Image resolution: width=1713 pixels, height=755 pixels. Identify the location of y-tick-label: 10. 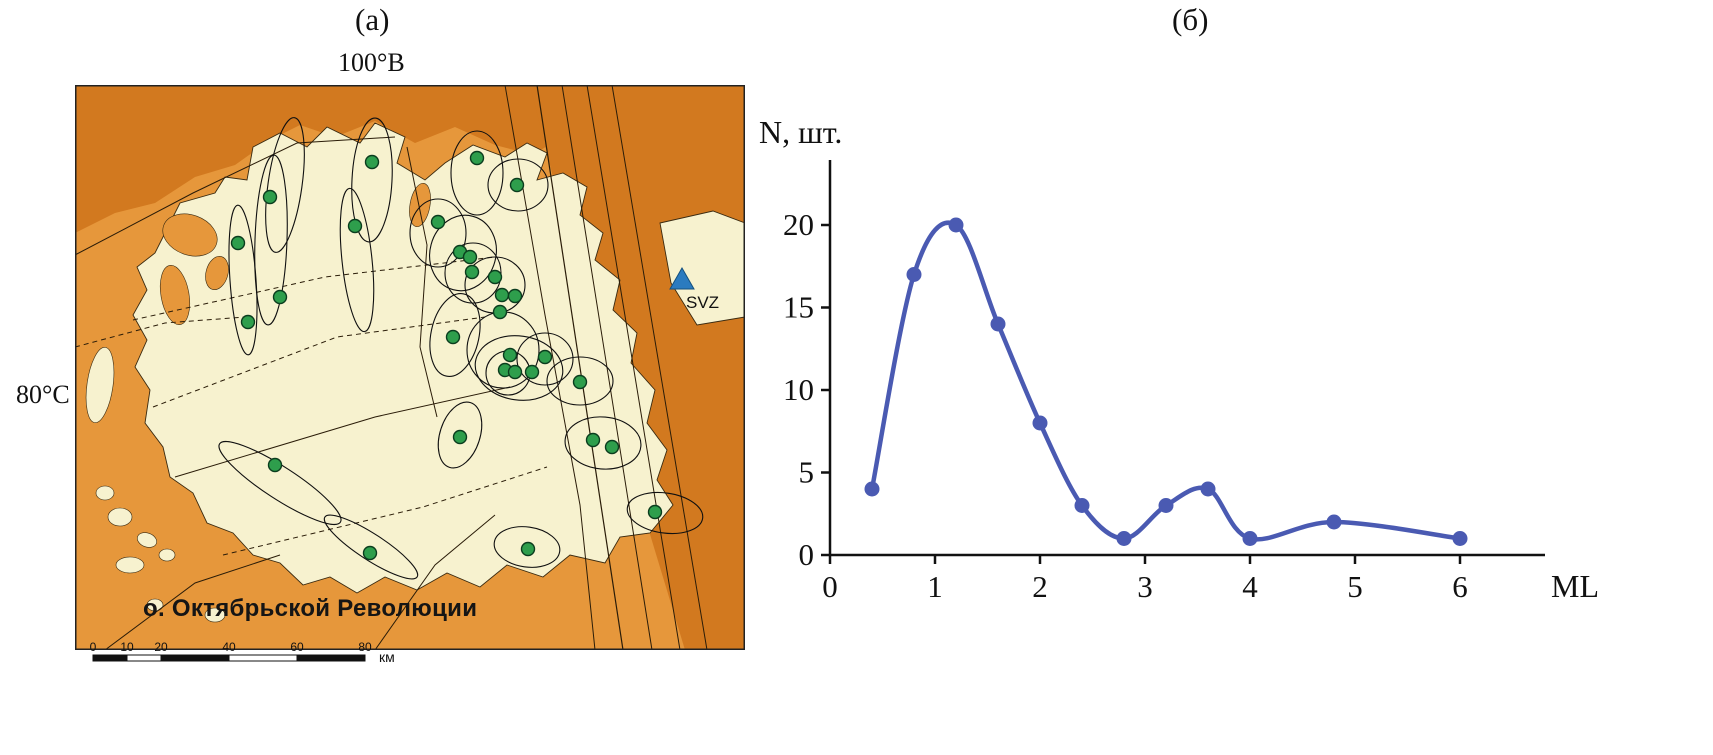
(798, 389).